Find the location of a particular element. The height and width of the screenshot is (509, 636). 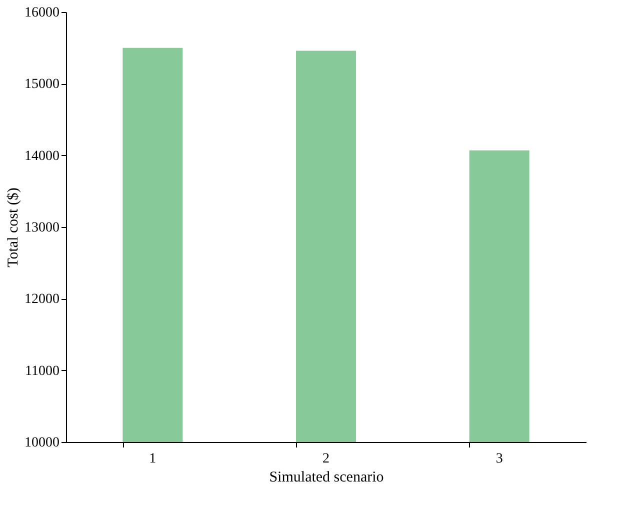

y-tick-label: 15000 is located at coordinates (42, 84).